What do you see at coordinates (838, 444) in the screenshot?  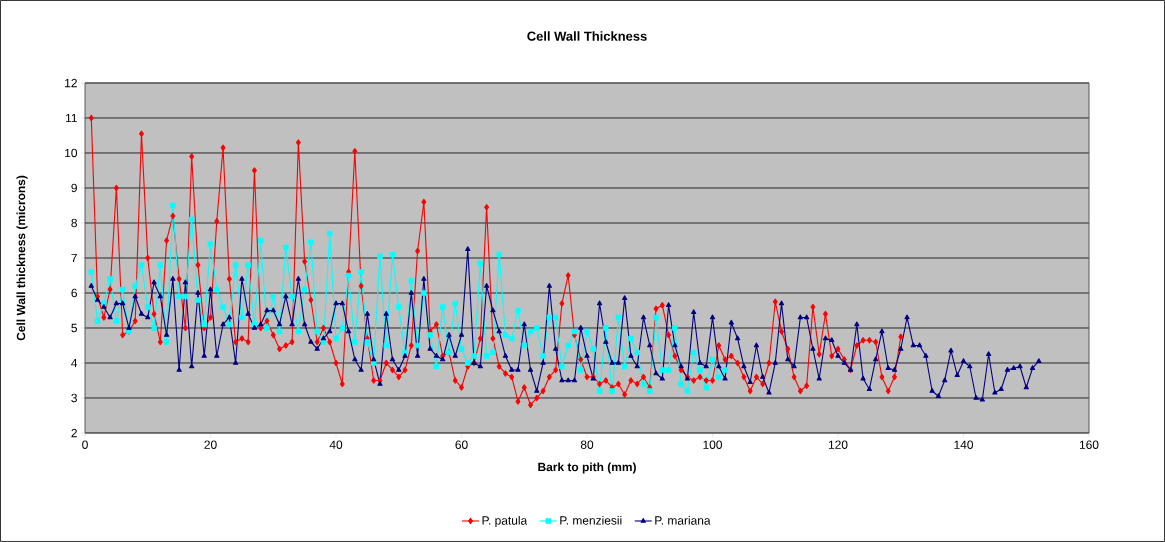 I see `x-tick-label: 120` at bounding box center [838, 444].